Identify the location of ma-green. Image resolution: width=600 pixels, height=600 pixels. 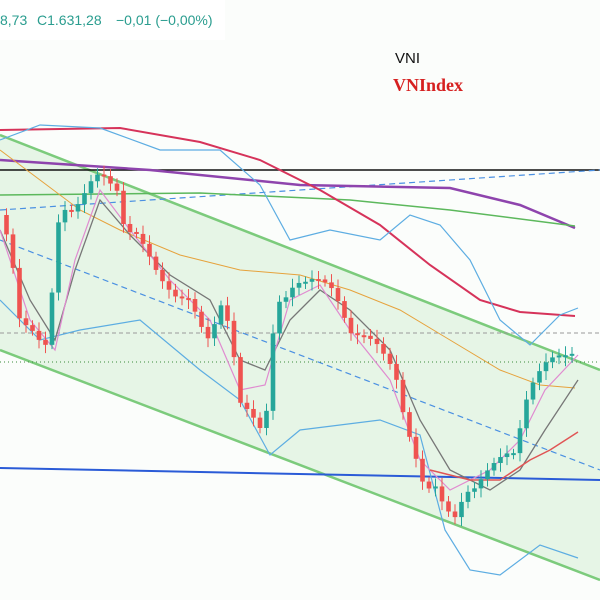
(288, 209).